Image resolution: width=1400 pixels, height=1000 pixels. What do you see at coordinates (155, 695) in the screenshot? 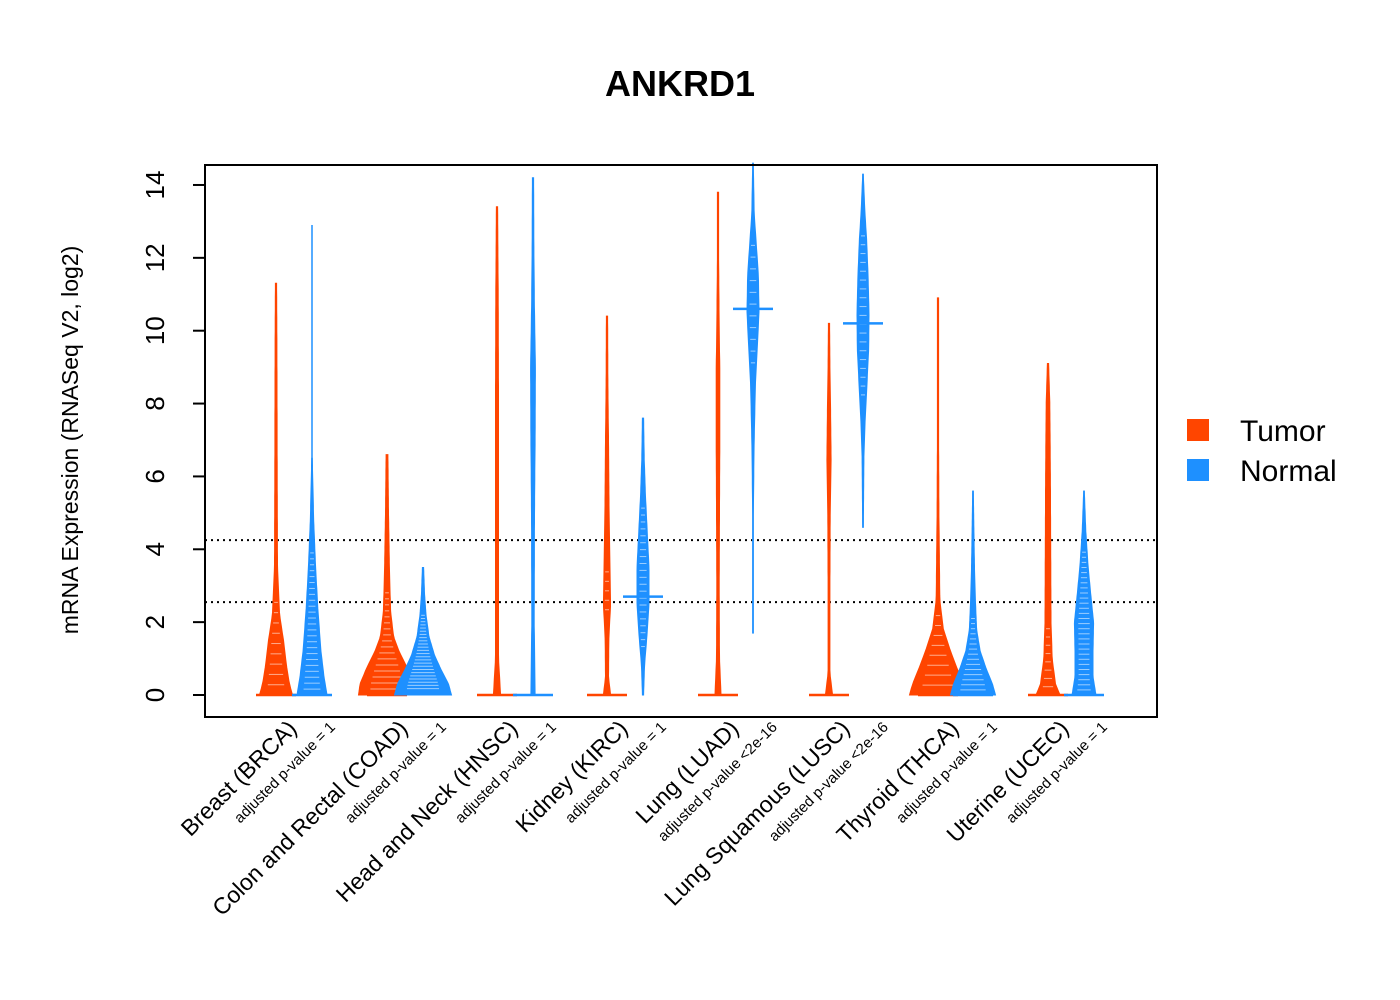
I see `y-tick-label-0: 0` at bounding box center [155, 695].